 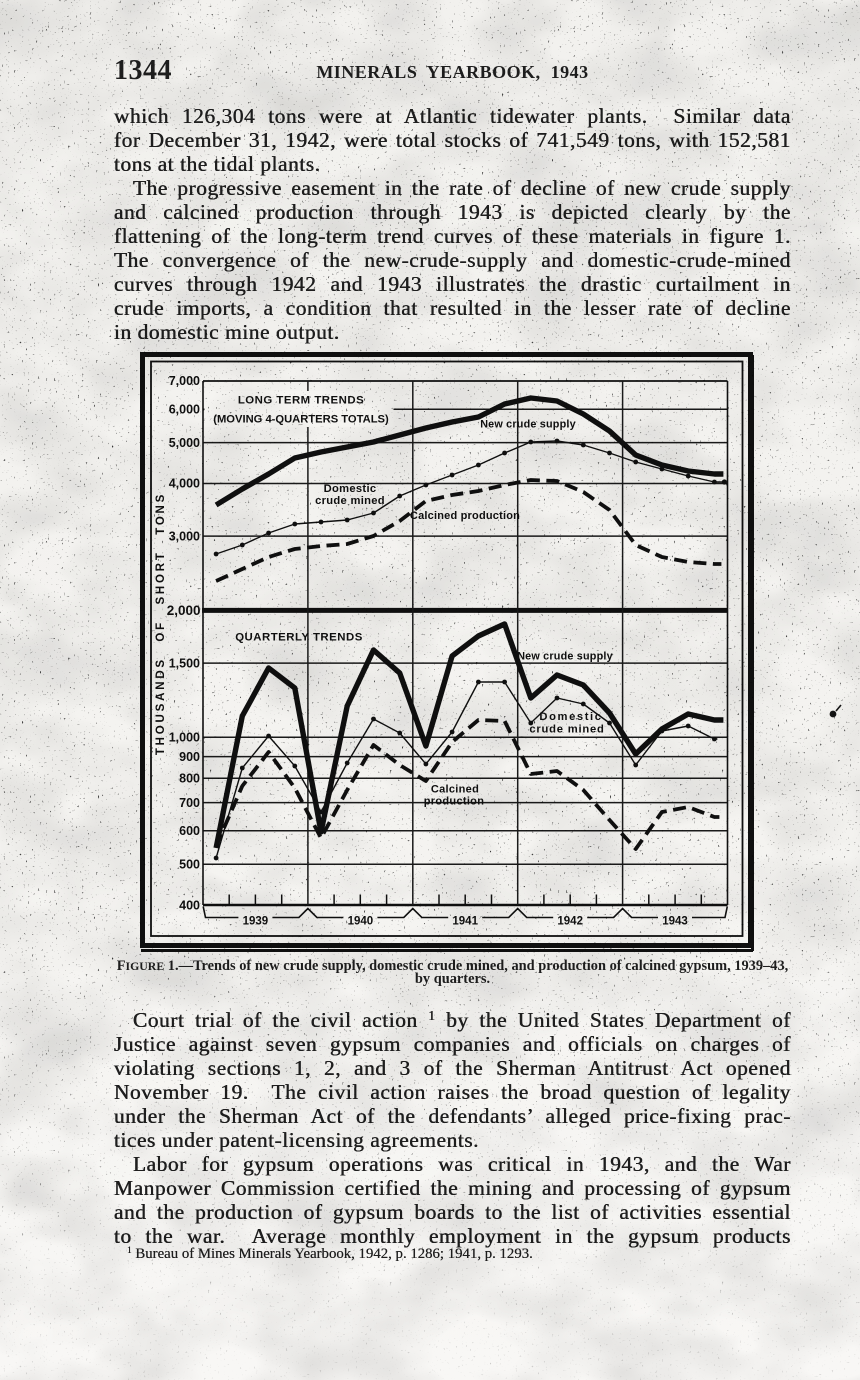 What do you see at coordinates (184, 738) in the screenshot?
I see `svg-text: 1,000` at bounding box center [184, 738].